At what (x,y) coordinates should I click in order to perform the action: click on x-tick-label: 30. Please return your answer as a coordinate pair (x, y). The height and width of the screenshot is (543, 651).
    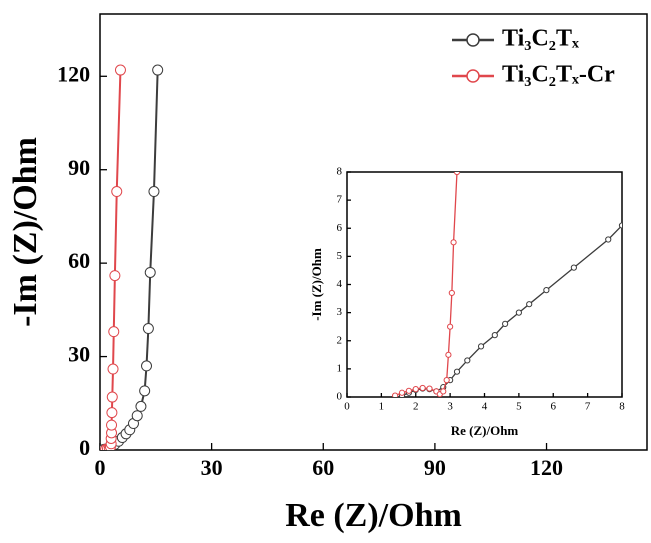
    Looking at the image, I should click on (212, 467).